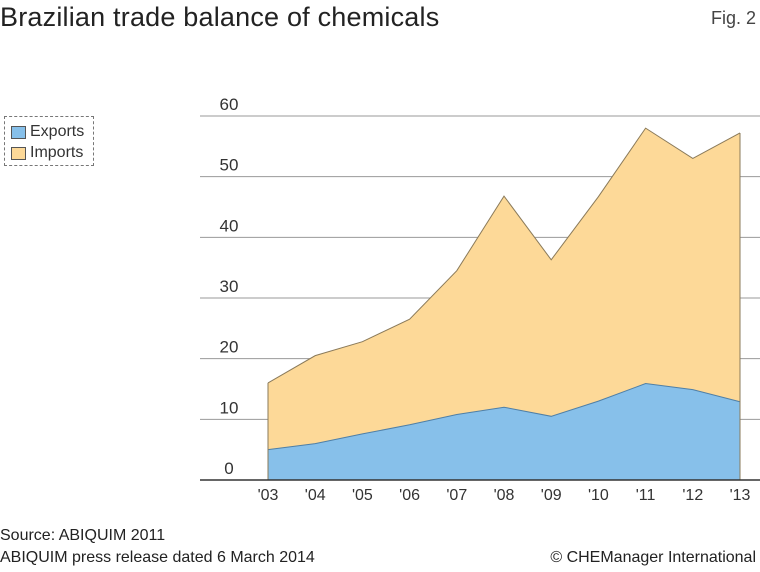  I want to click on series-area-exports, so click(504, 431).